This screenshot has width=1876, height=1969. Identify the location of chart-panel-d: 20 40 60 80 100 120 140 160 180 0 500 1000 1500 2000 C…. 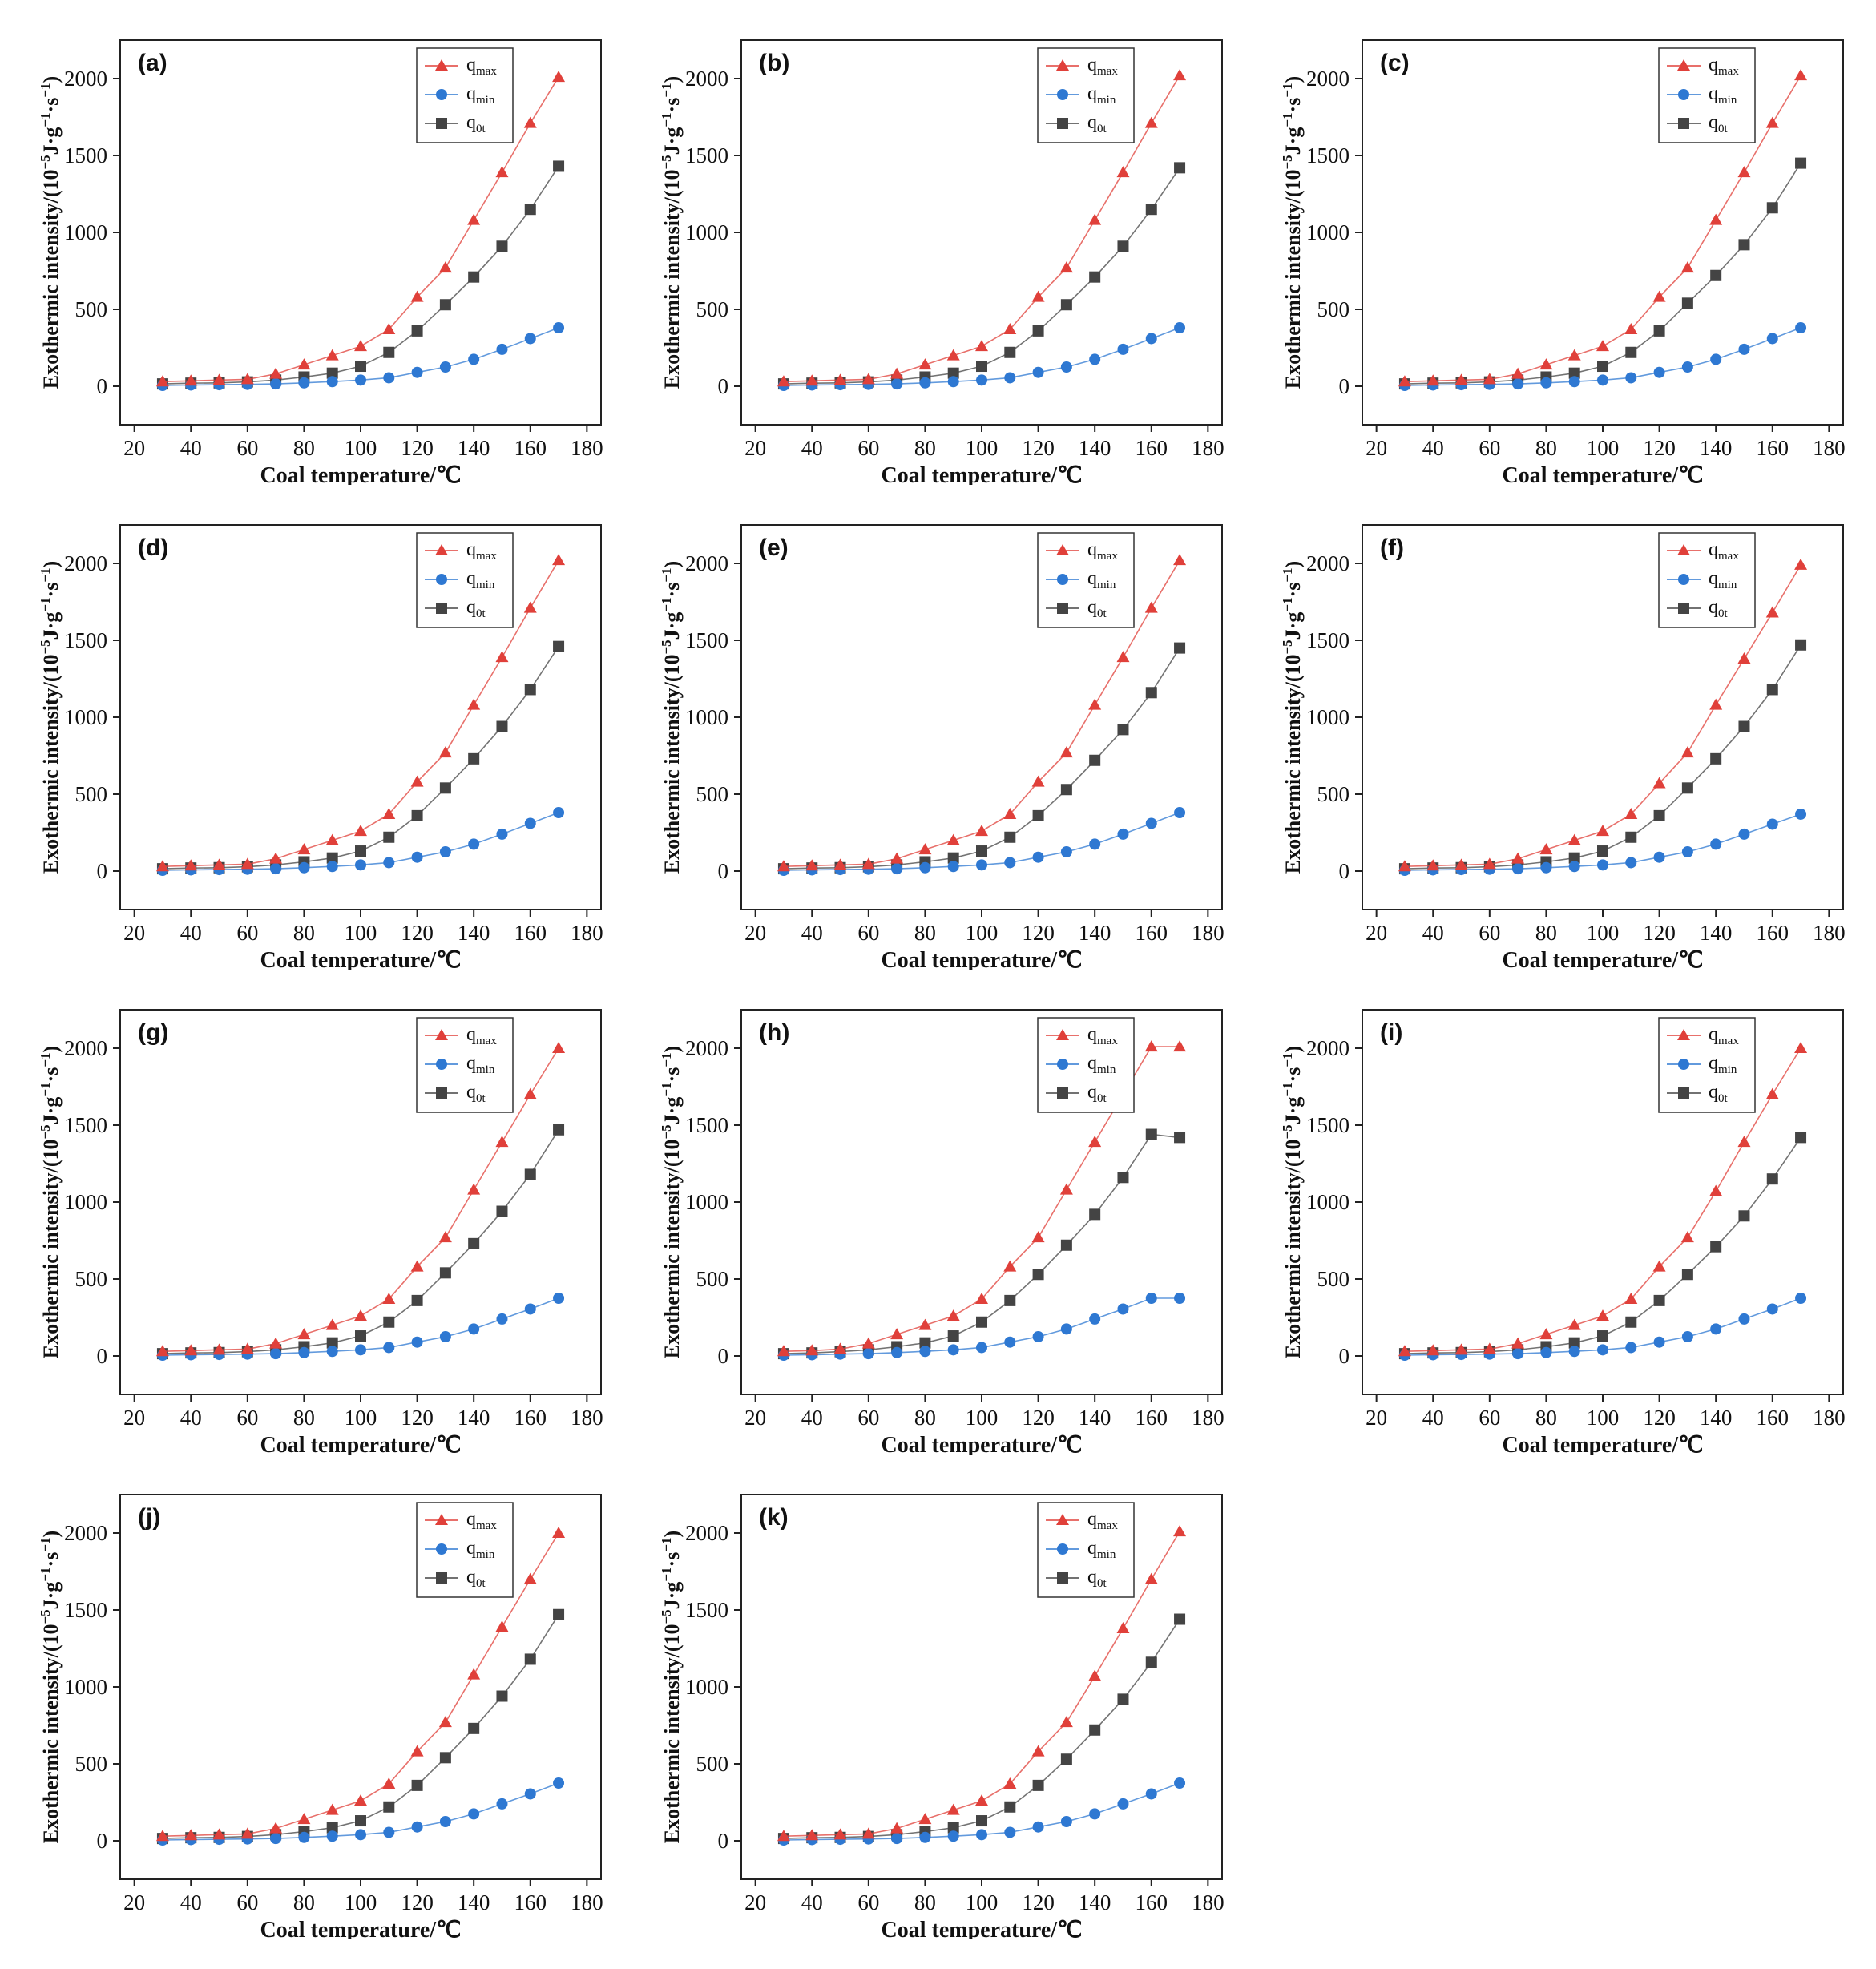
(313, 729).